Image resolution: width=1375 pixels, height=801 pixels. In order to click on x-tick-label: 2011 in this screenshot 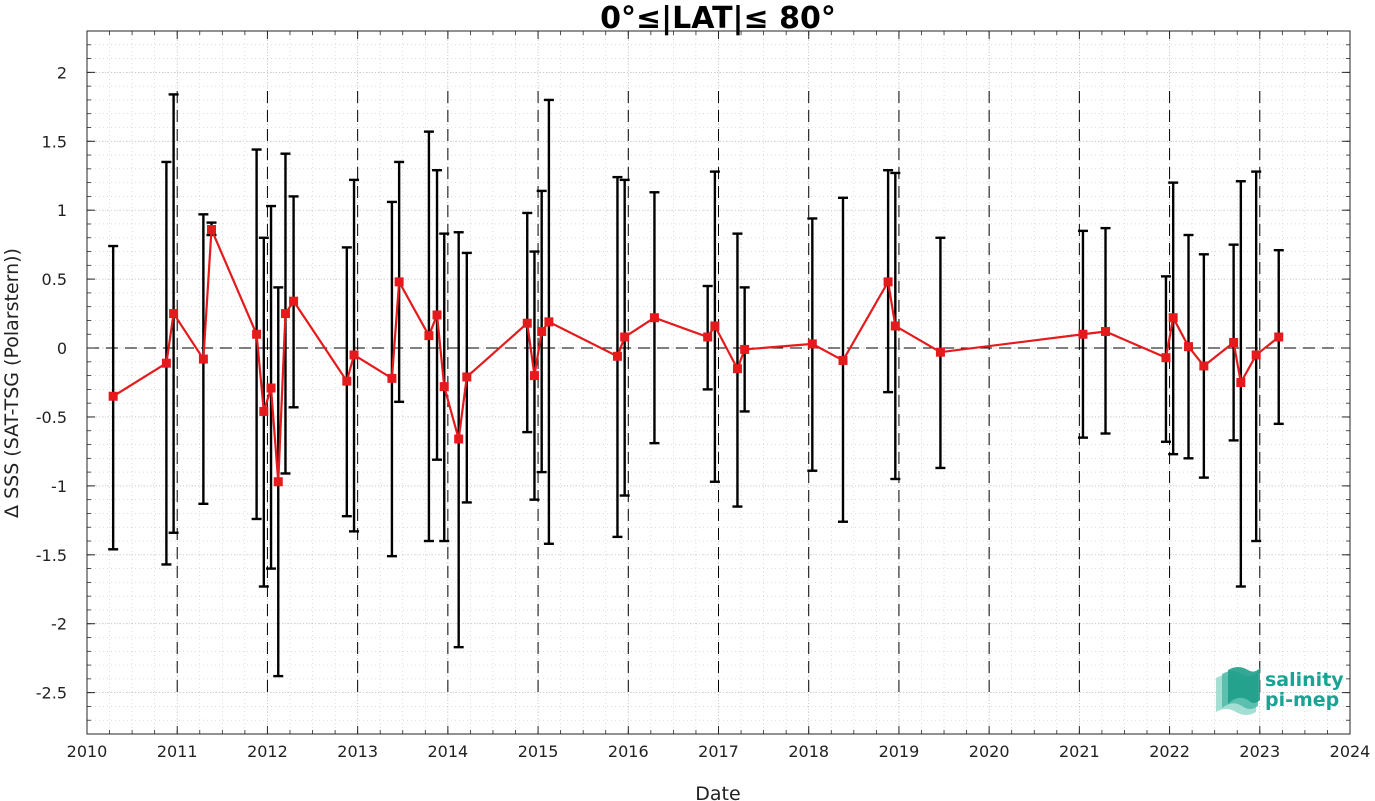, I will do `click(177, 751)`.